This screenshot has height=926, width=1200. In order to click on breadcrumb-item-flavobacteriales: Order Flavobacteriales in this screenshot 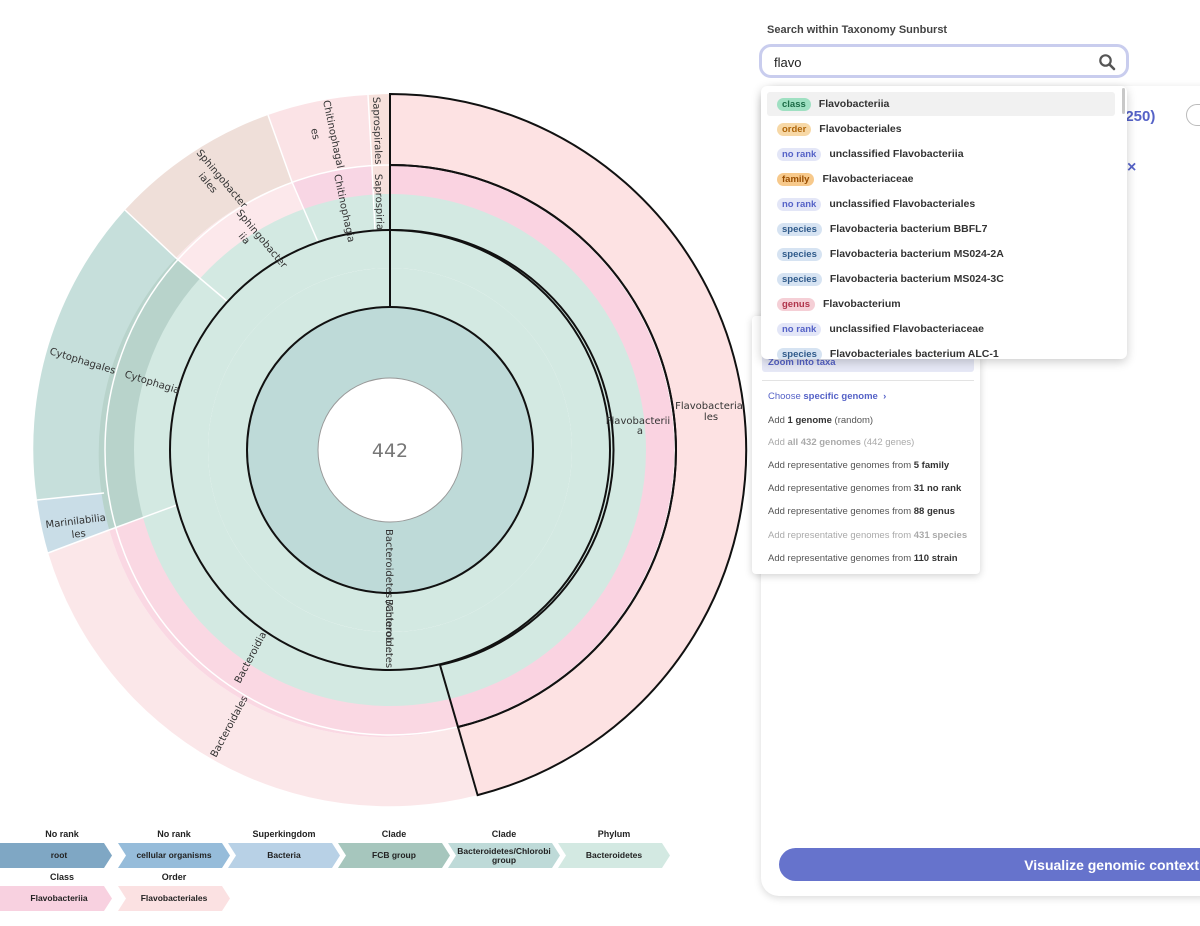, I will do `click(174, 891)`.